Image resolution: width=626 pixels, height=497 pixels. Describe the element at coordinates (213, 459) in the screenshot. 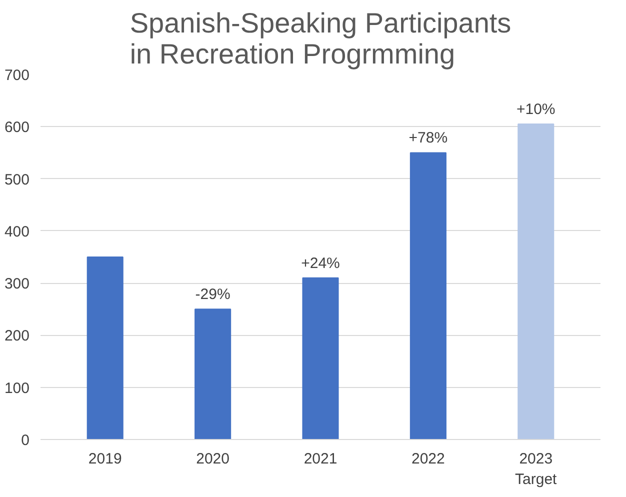

I see `x-tick-label: 2020` at that location.